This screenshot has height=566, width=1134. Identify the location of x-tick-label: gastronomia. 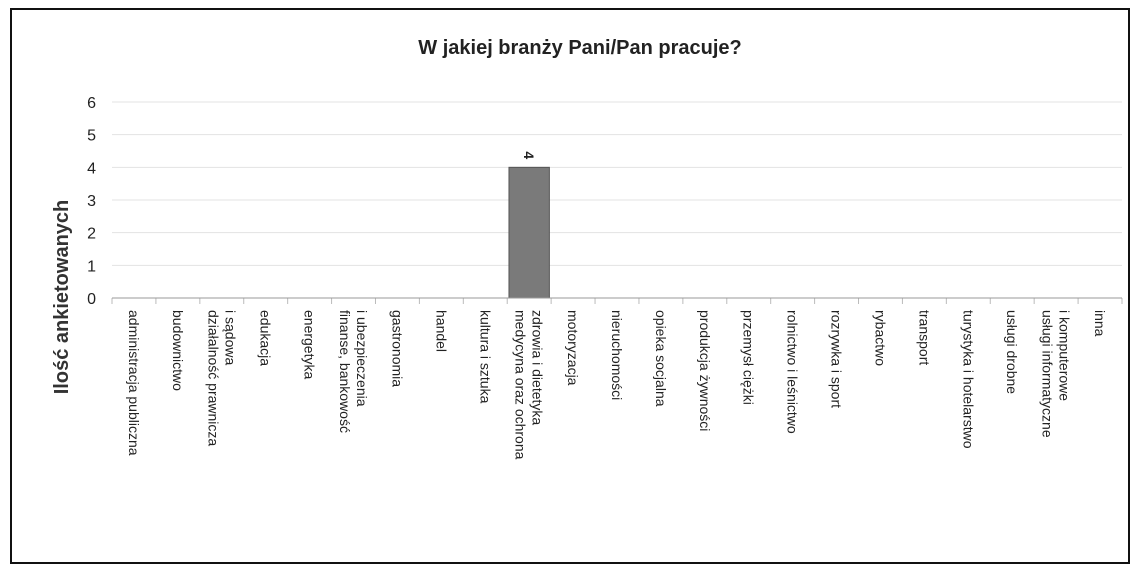
(397, 348).